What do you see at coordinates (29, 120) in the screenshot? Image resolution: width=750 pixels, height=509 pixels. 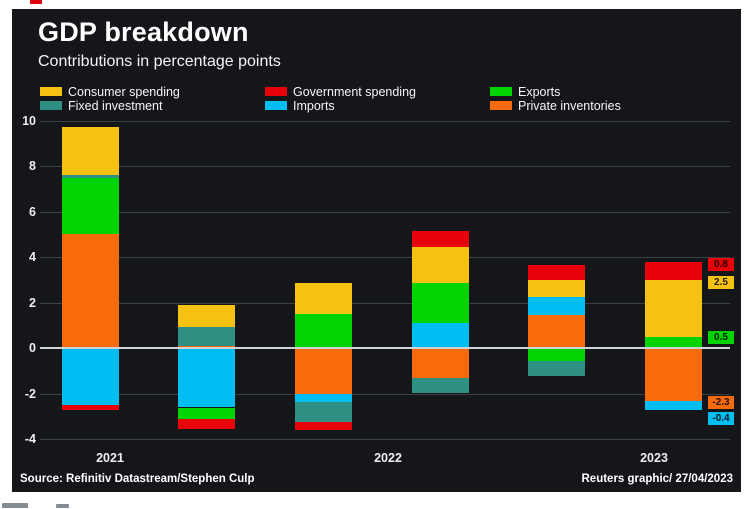 I see `y-tick-label-10: 10` at bounding box center [29, 120].